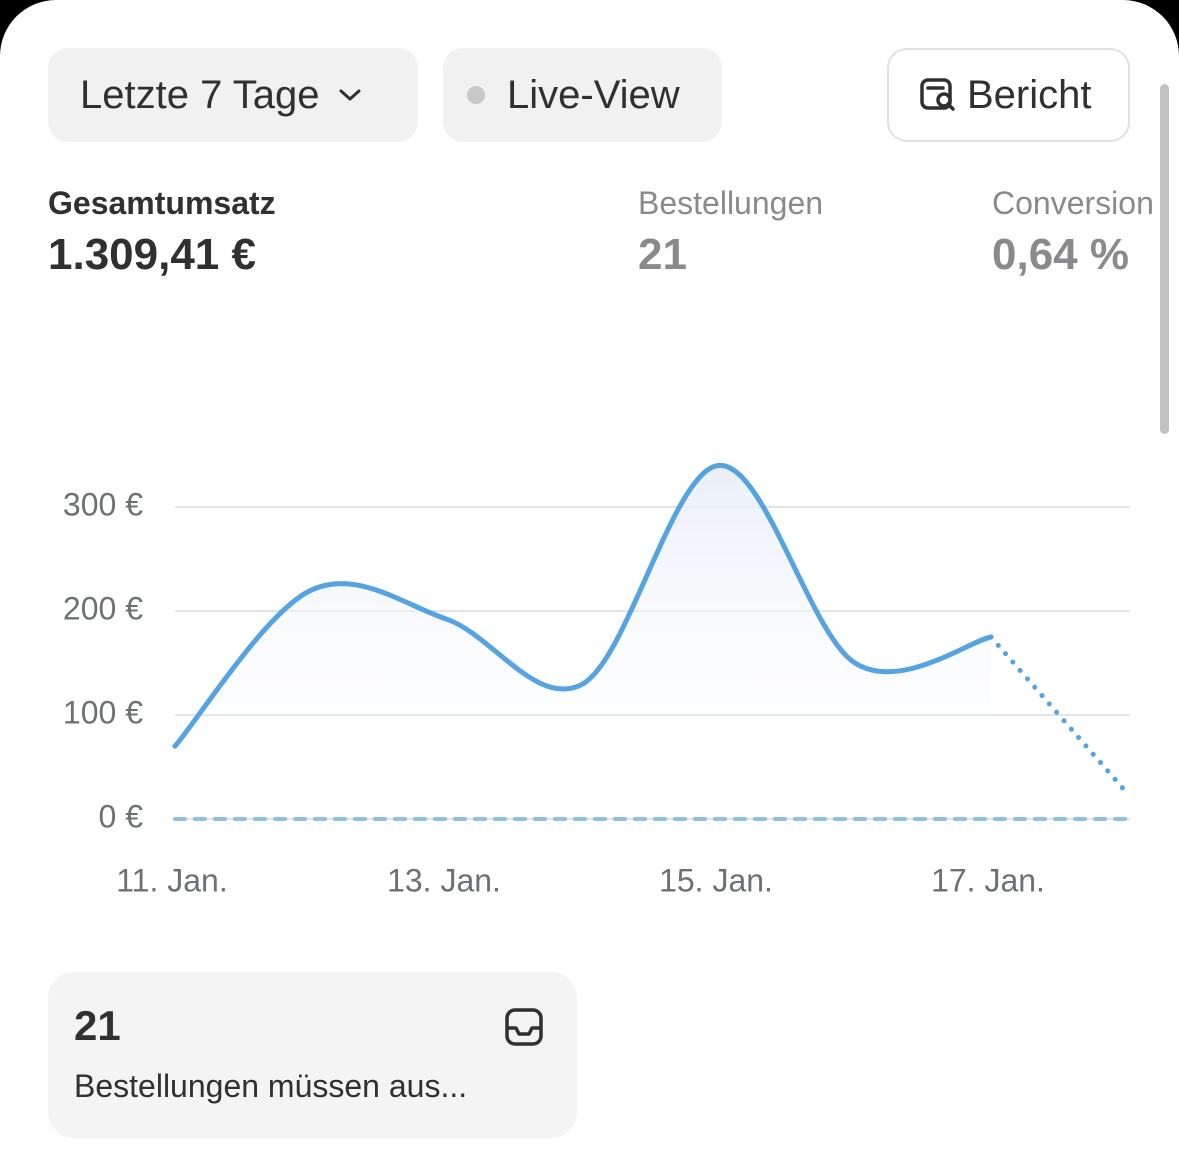 The width and height of the screenshot is (1179, 1150). Describe the element at coordinates (103, 608) in the screenshot. I see `y-tick-label: 200 €` at that location.